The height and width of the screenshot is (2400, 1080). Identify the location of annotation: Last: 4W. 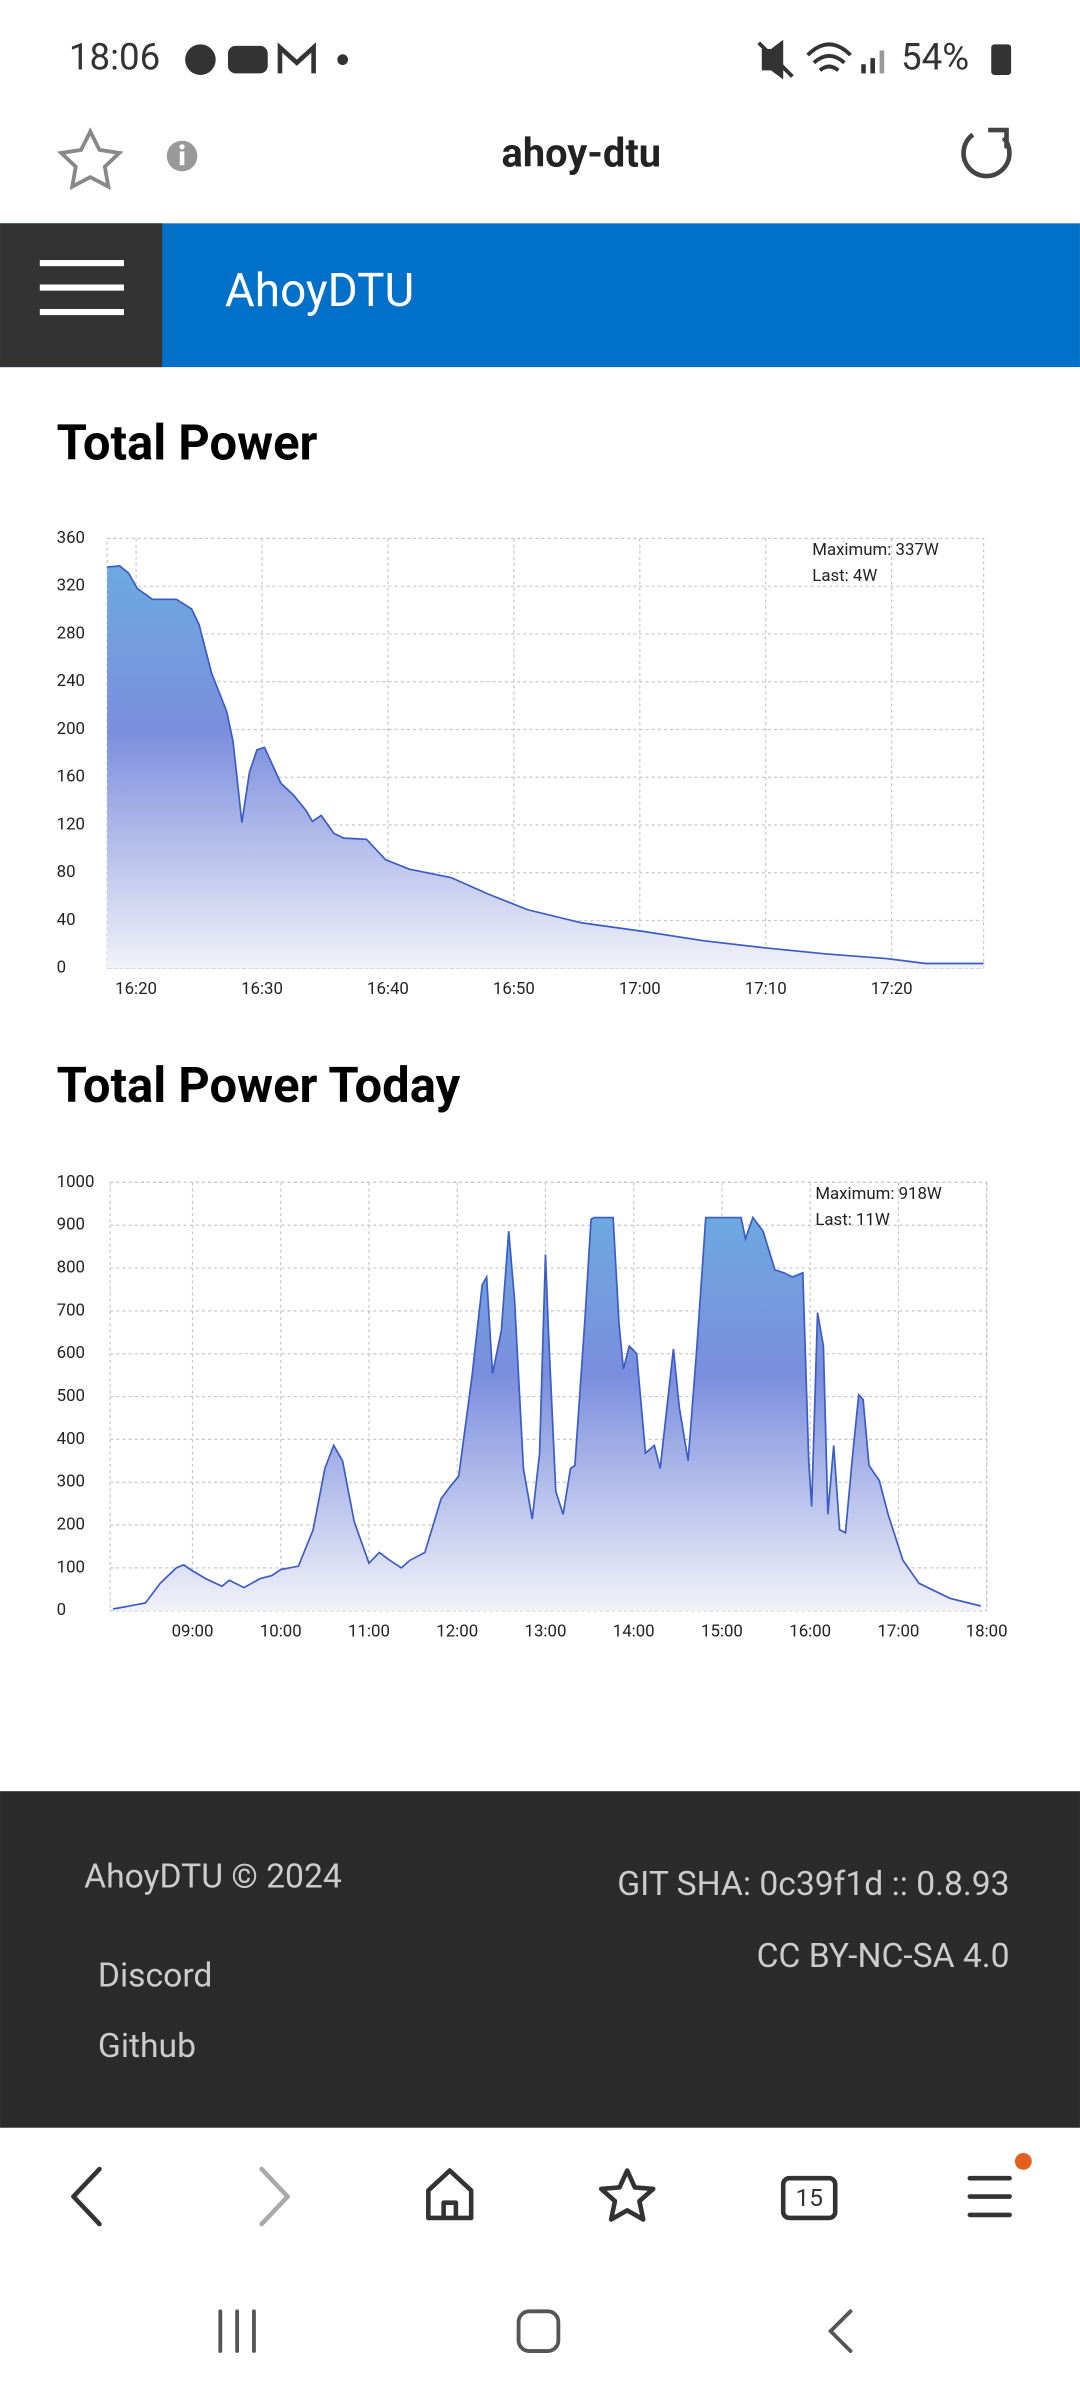
(844, 576).